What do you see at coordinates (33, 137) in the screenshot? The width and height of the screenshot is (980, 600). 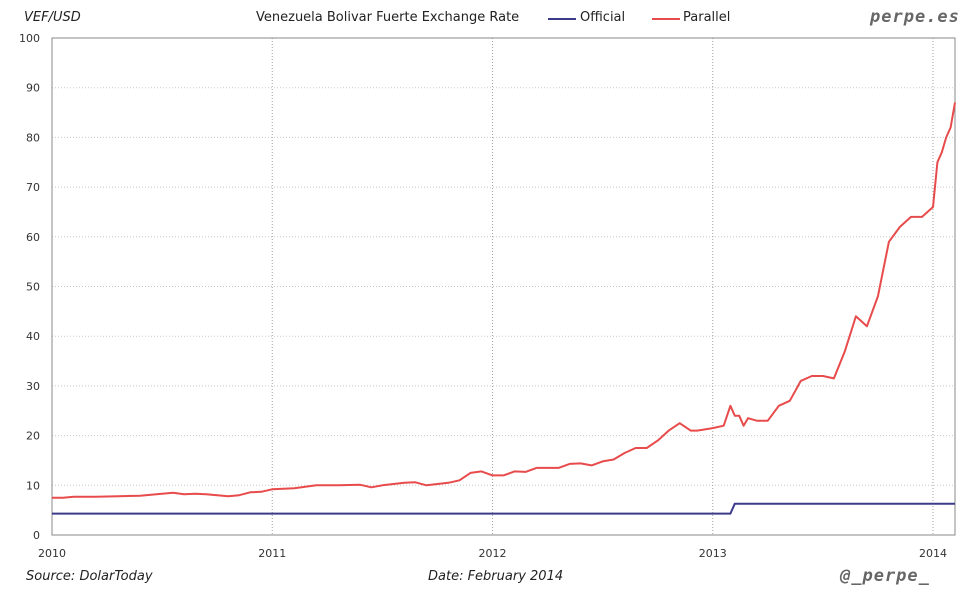 I see `y-tick-label: 80` at bounding box center [33, 137].